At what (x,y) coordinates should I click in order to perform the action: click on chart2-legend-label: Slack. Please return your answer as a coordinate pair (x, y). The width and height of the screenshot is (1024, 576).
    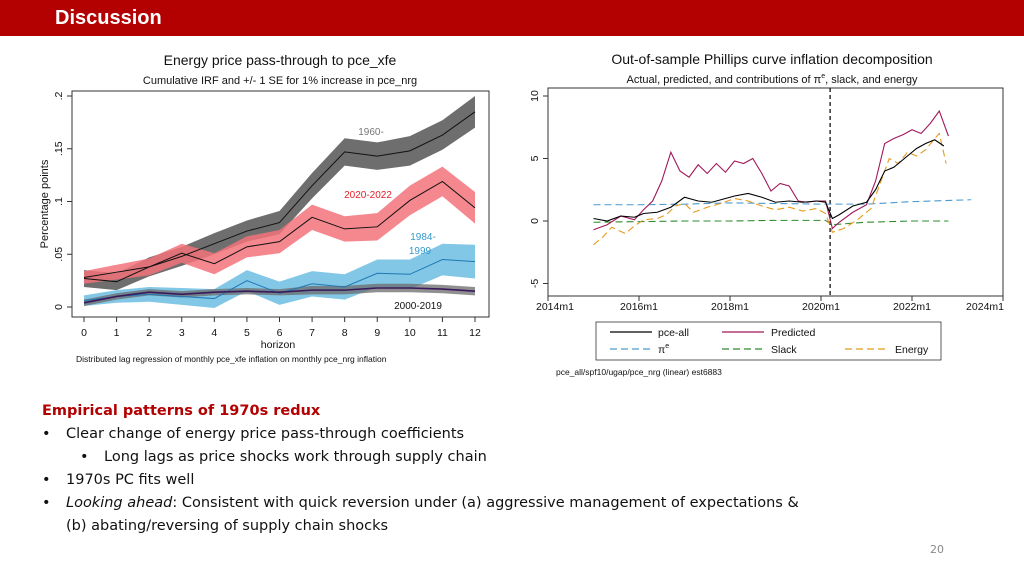
    Looking at the image, I should click on (784, 350).